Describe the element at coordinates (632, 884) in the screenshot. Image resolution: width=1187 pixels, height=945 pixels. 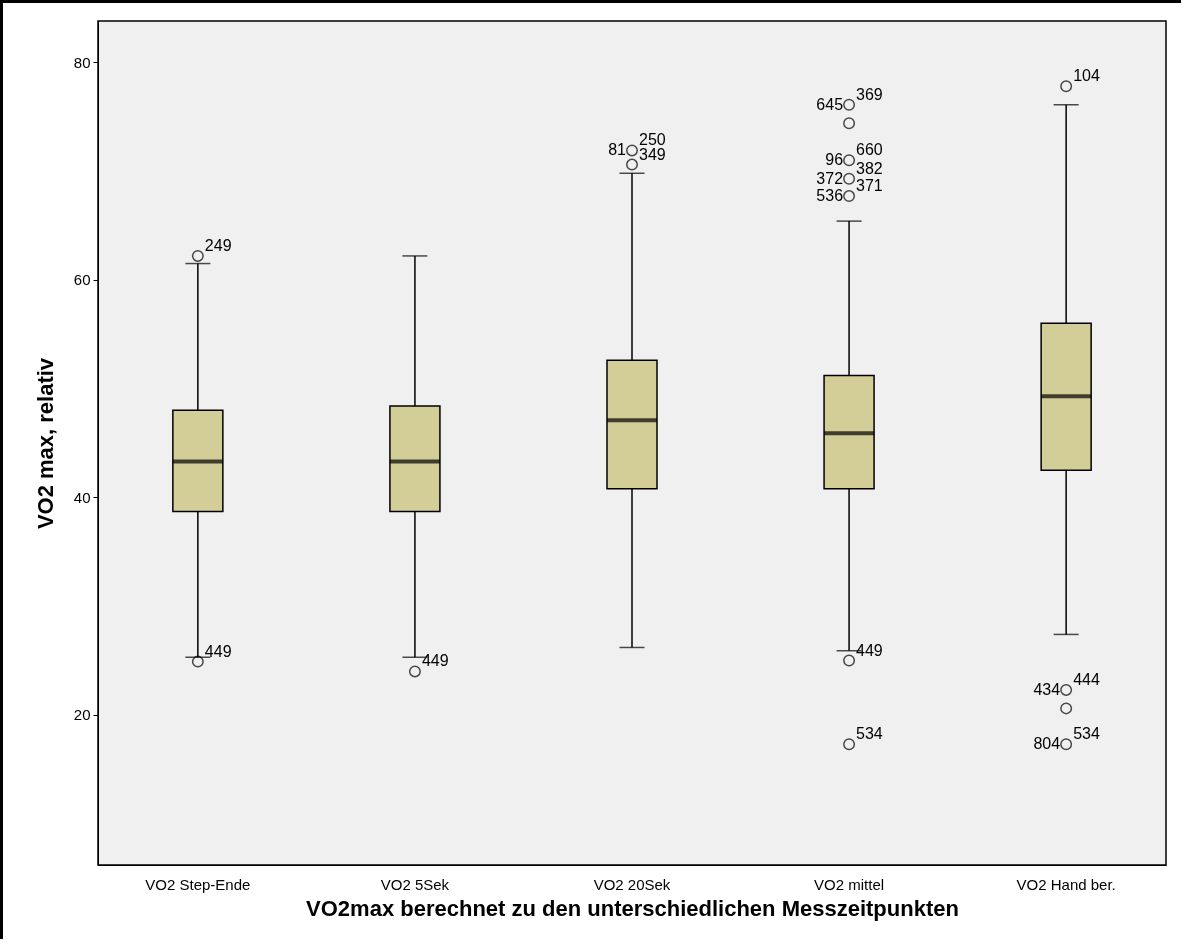
I see `x-tick-label: VO2 20Sek` at that location.